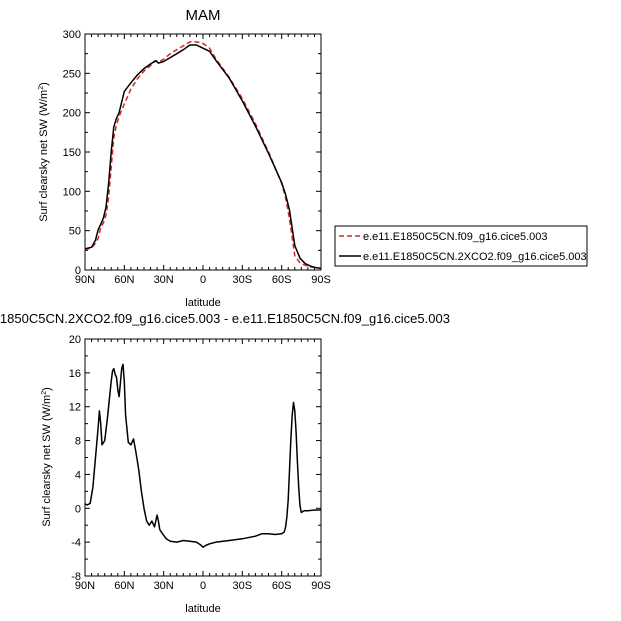  Describe the element at coordinates (321, 280) in the screenshot. I see `top-x-tick-label: 90S` at that location.